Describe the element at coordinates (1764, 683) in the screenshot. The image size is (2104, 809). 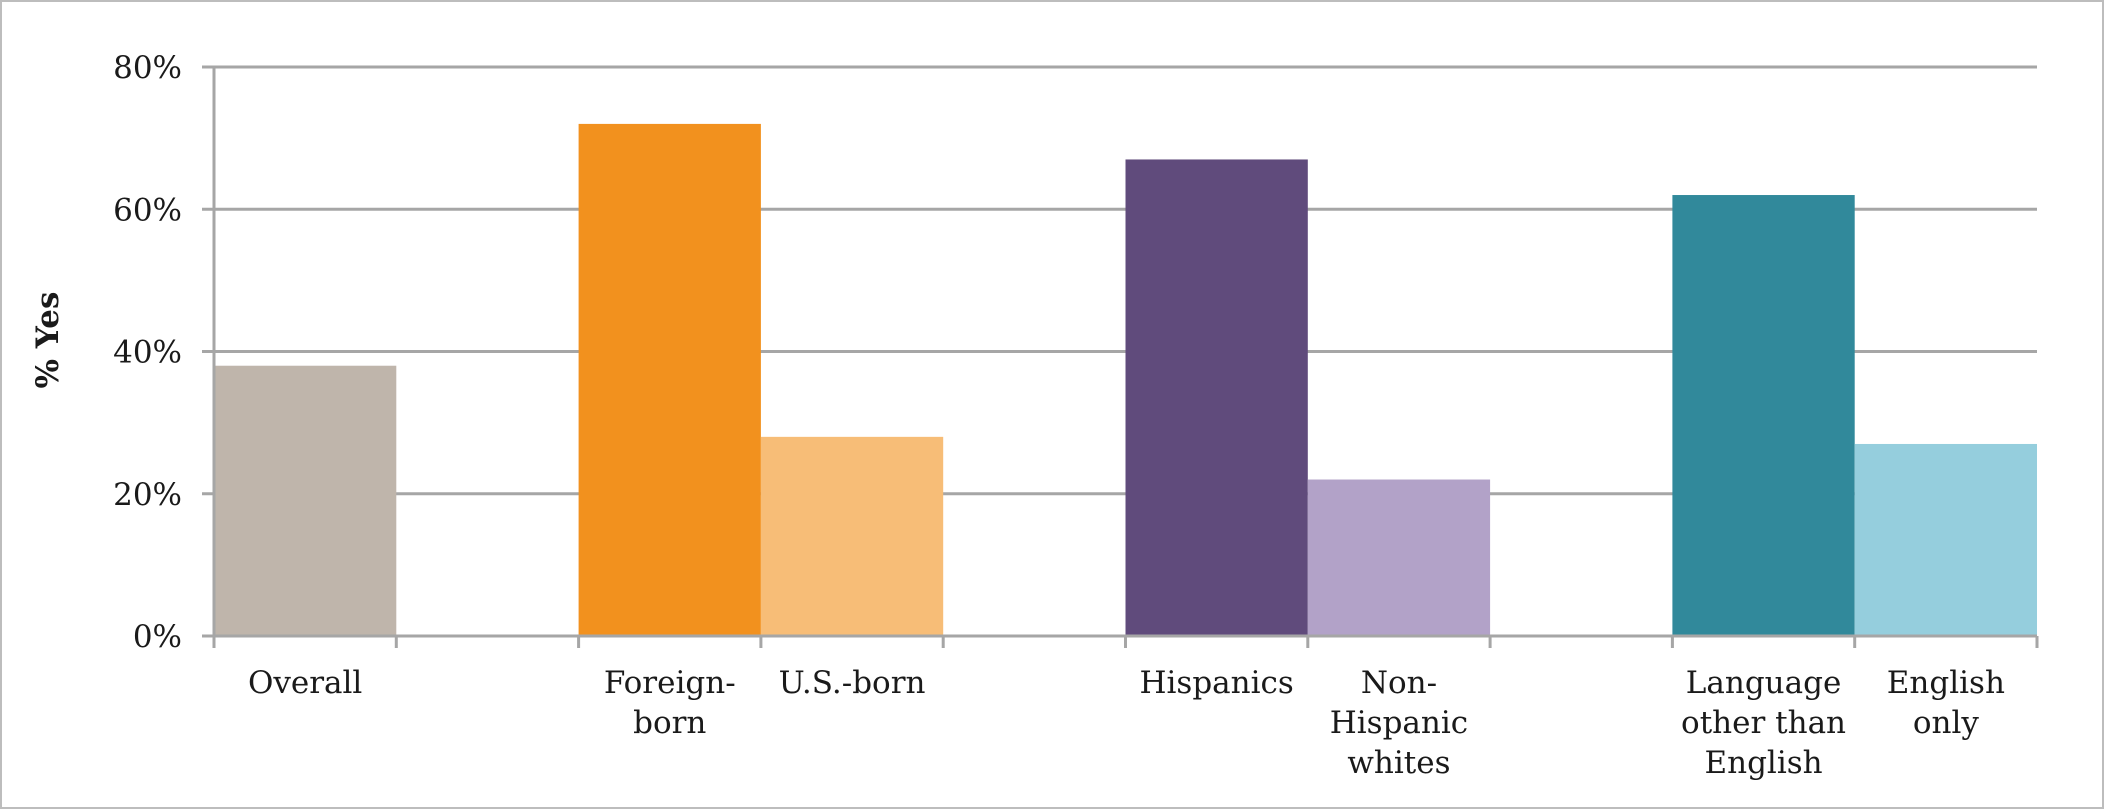
I see `category-label: Language` at that location.